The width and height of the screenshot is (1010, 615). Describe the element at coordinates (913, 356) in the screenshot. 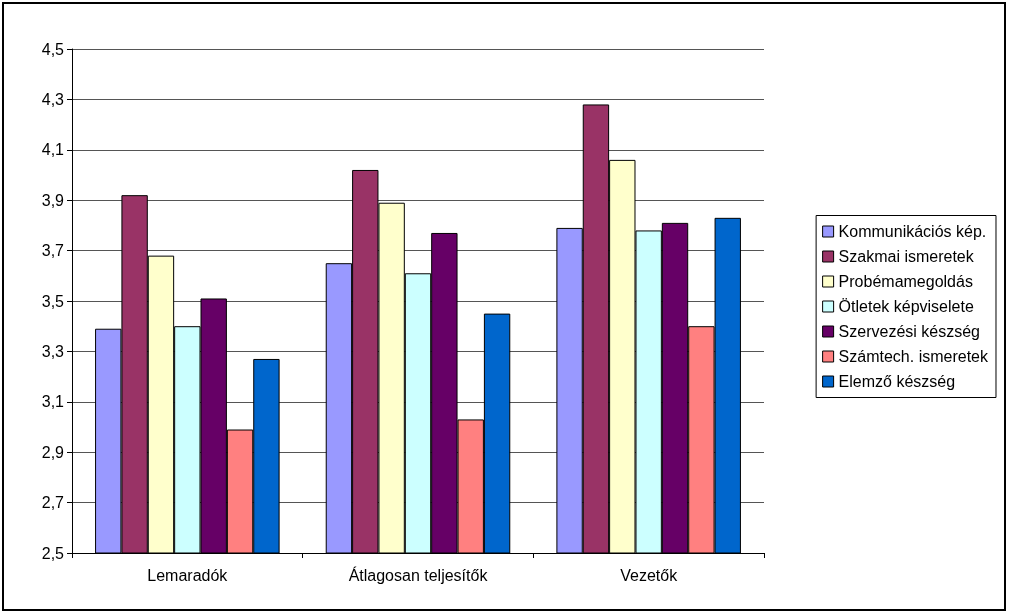

I see `legend-label: Számtech. ismeretek` at that location.